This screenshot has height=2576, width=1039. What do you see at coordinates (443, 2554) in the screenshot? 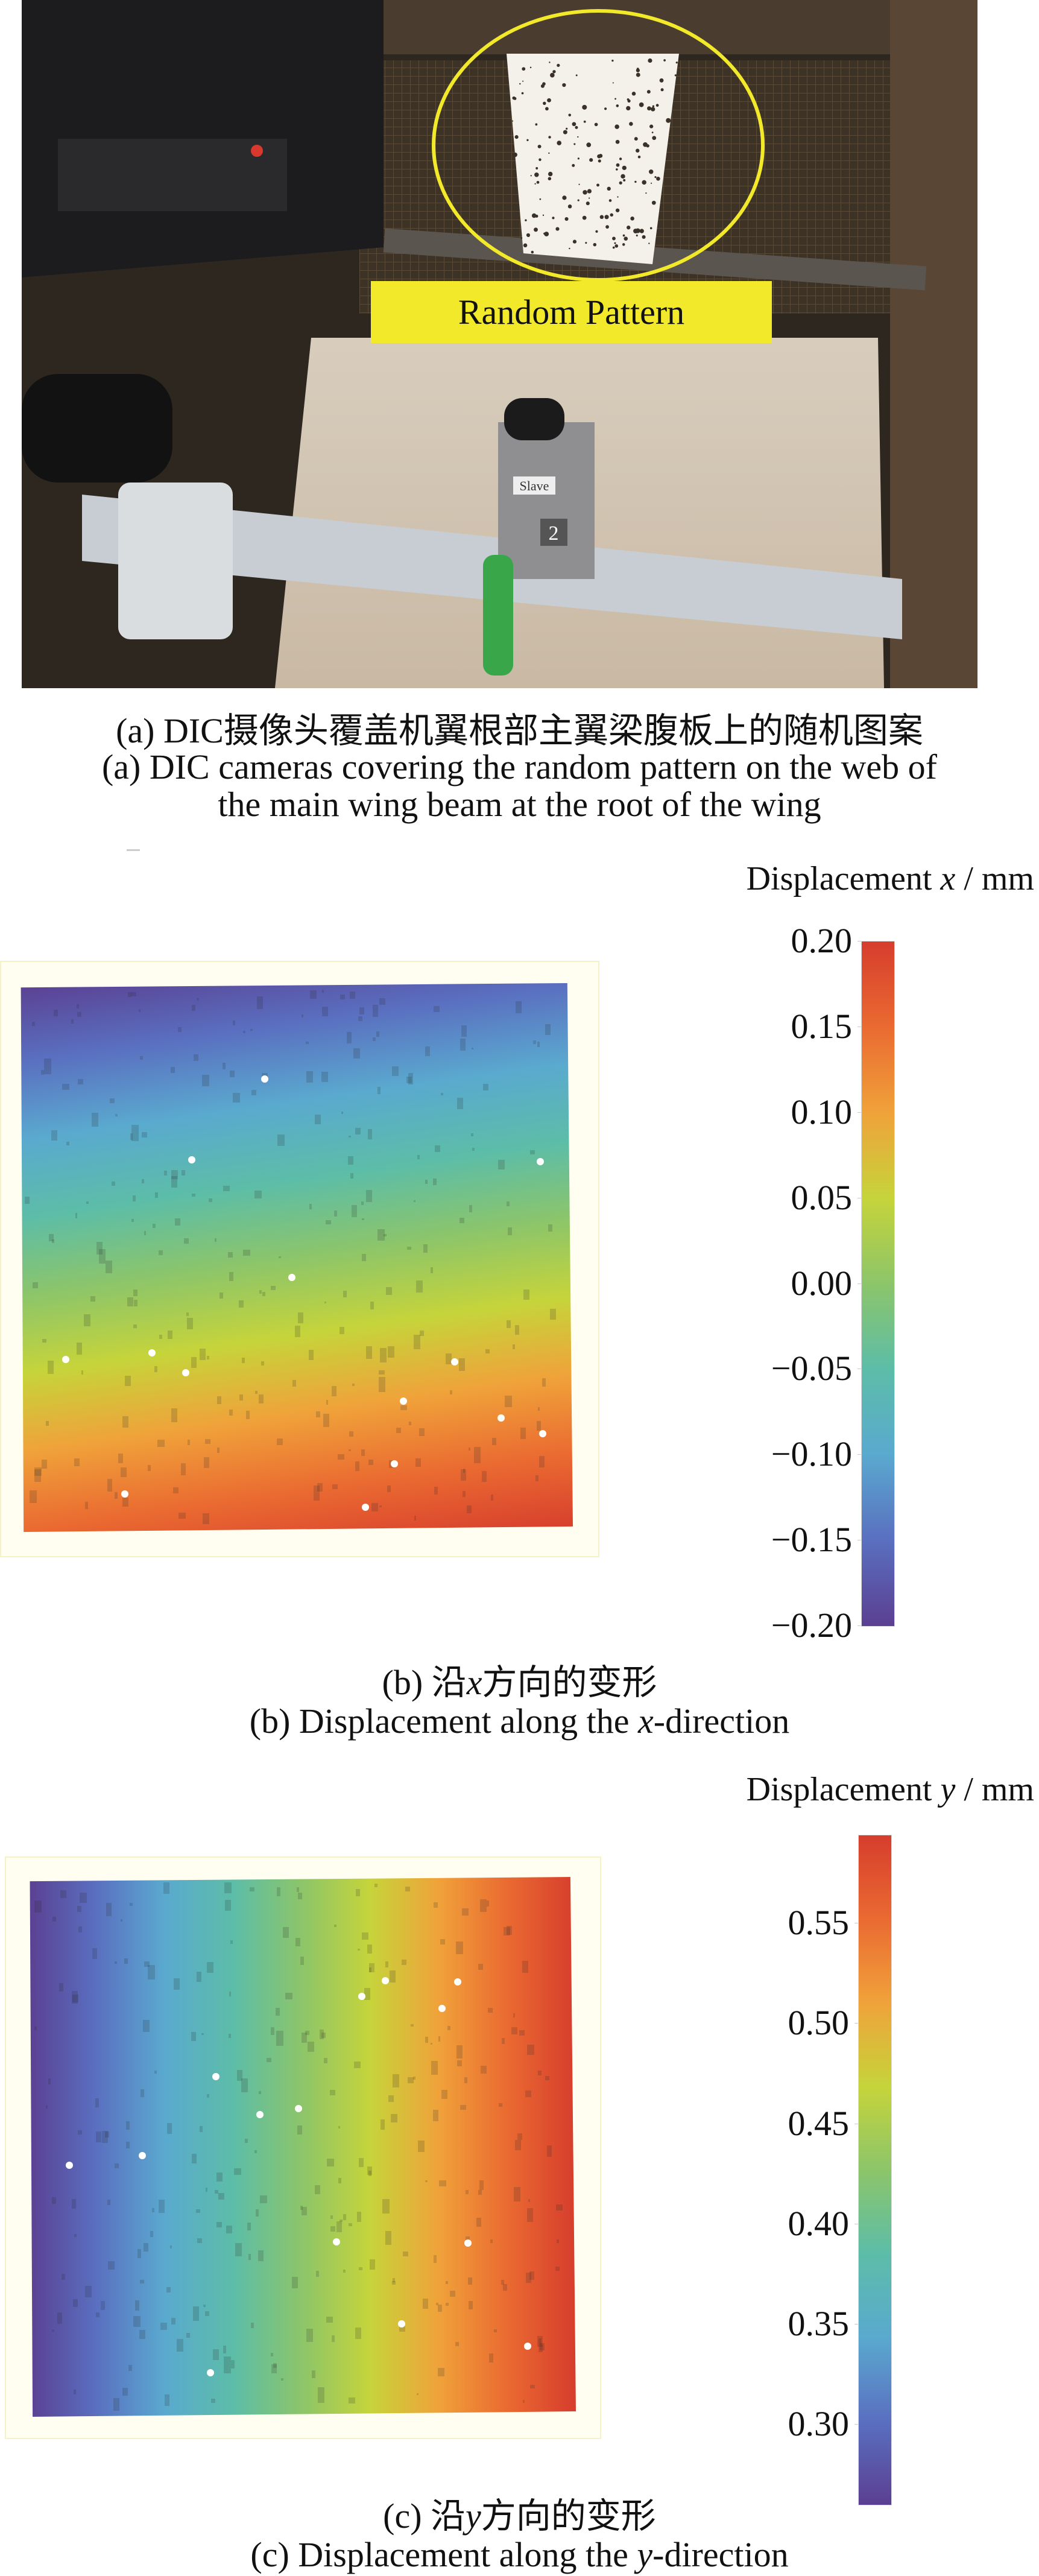
I see `caption-c-en-prefix: (c) Displacement along the` at bounding box center [443, 2554].